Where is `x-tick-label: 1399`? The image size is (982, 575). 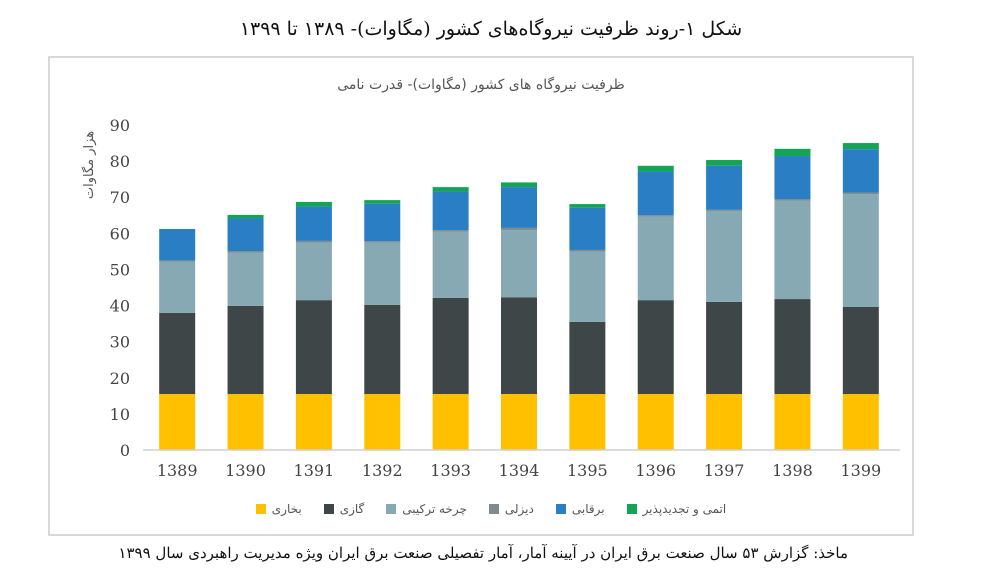
x-tick-label: 1399 is located at coordinates (860, 470).